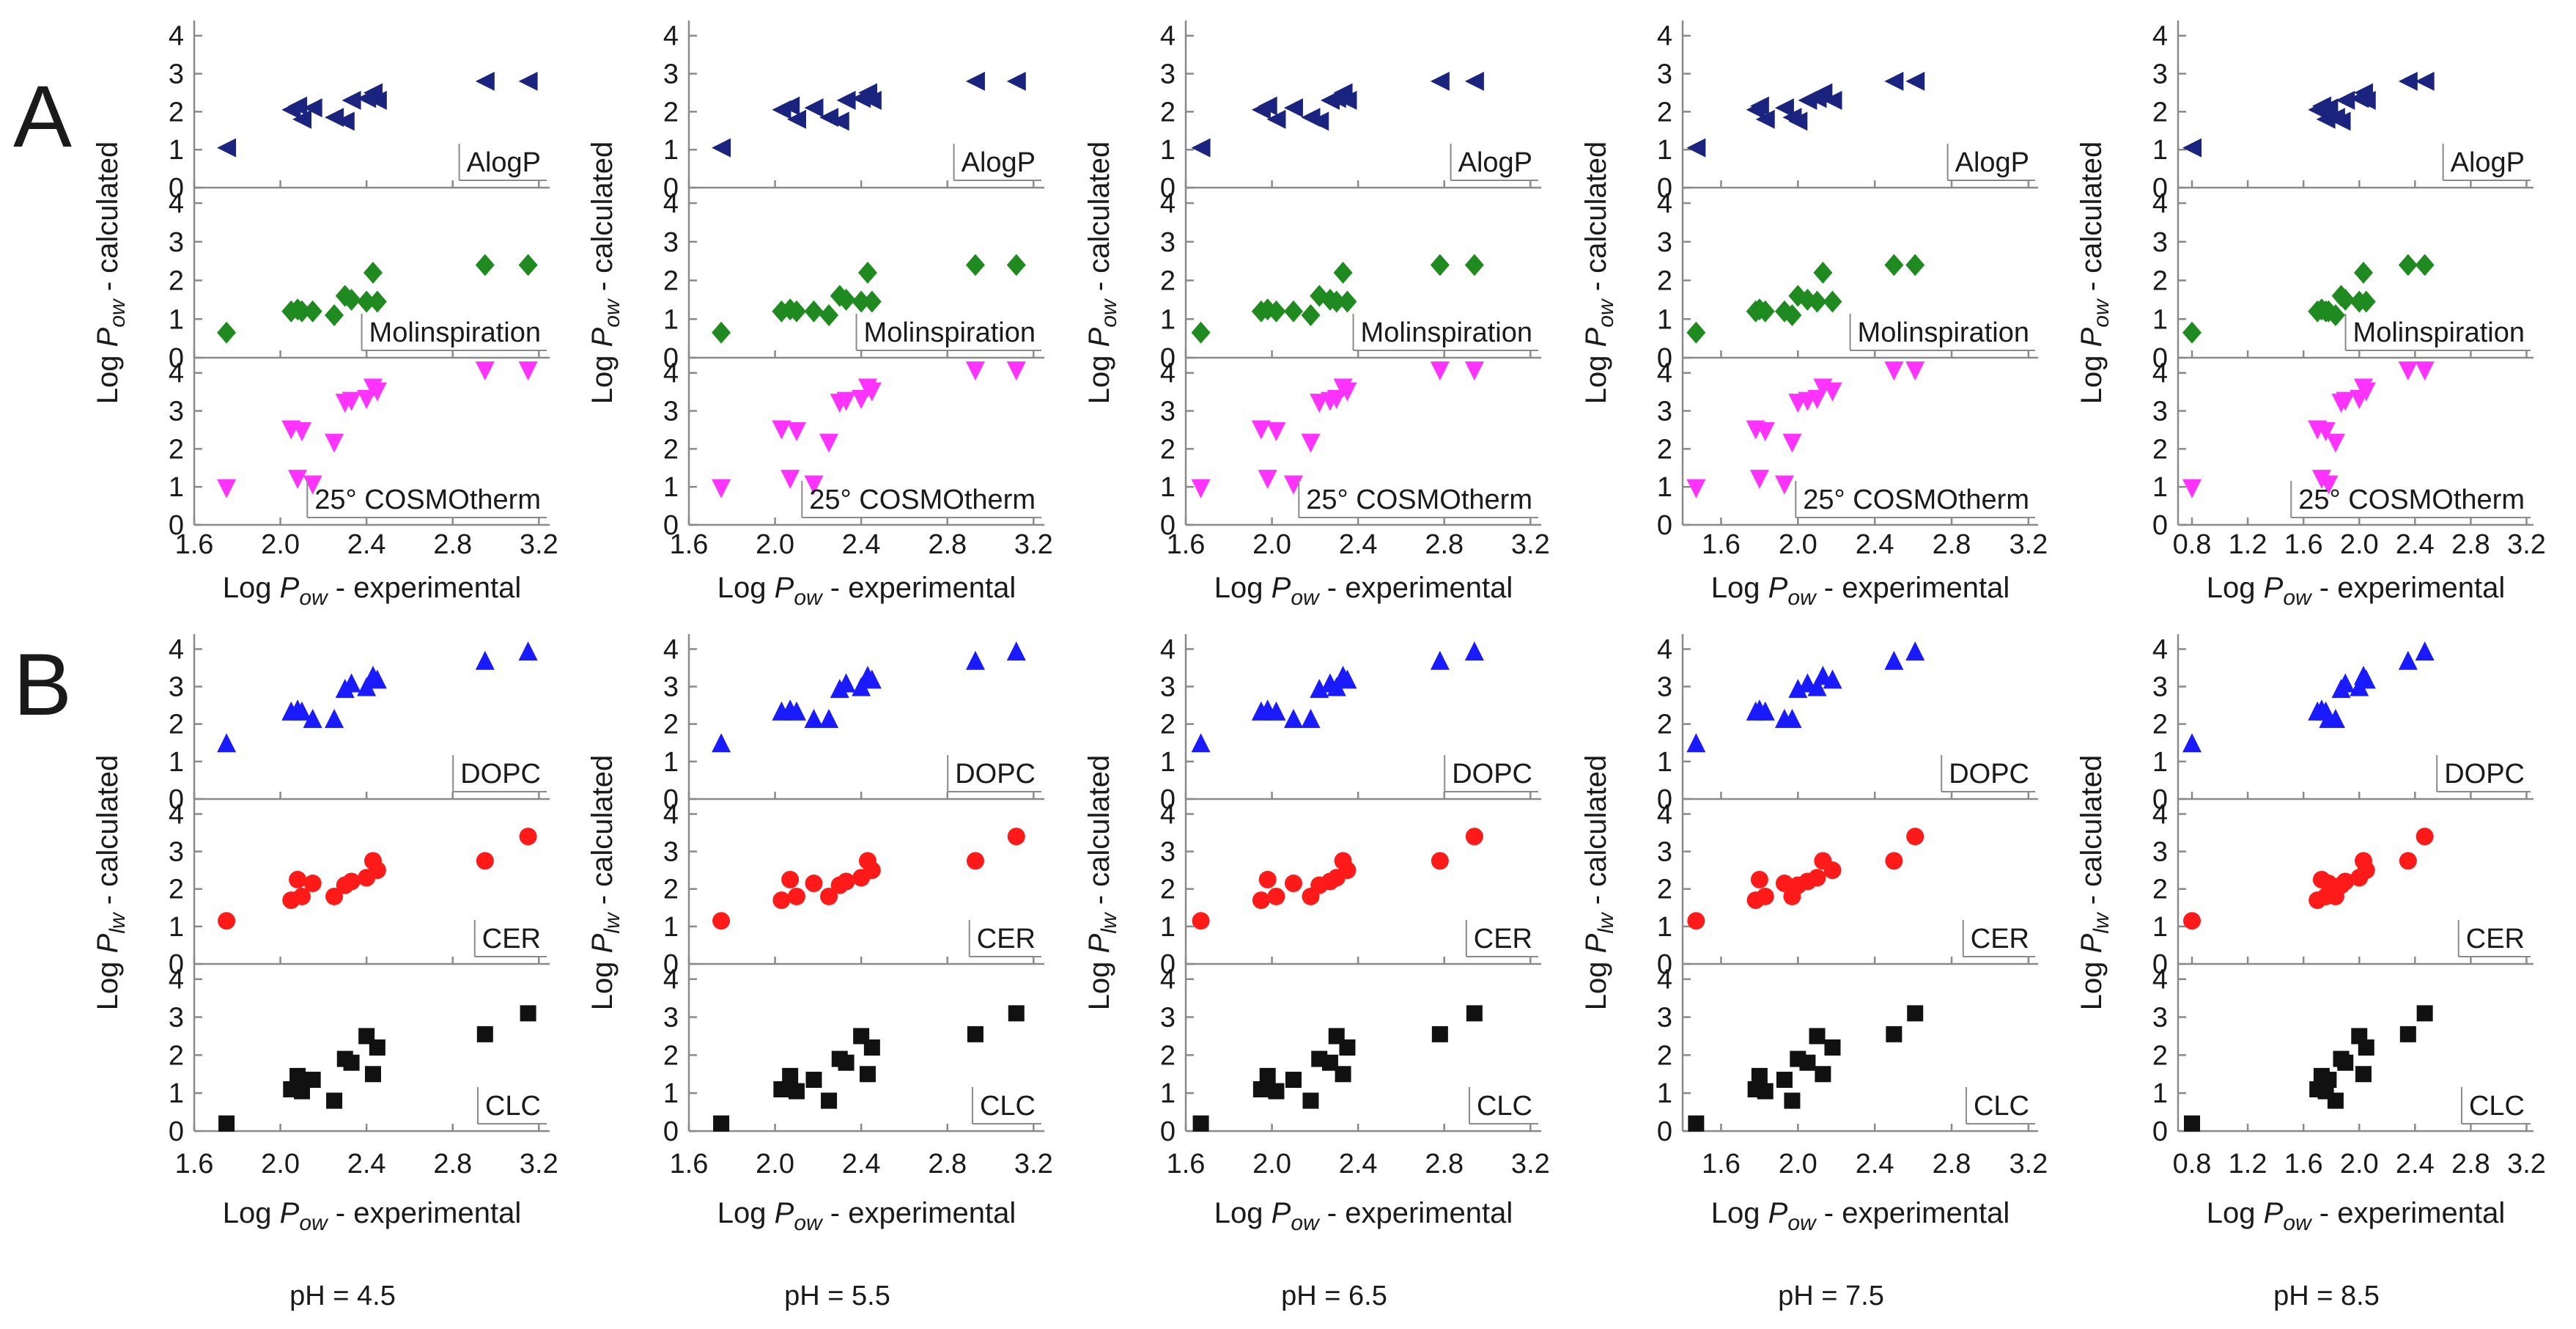  Describe the element at coordinates (359, 281) in the screenshot. I see `subplot-molinspiration: 0 1 2 3 4 Molinspiration` at that location.